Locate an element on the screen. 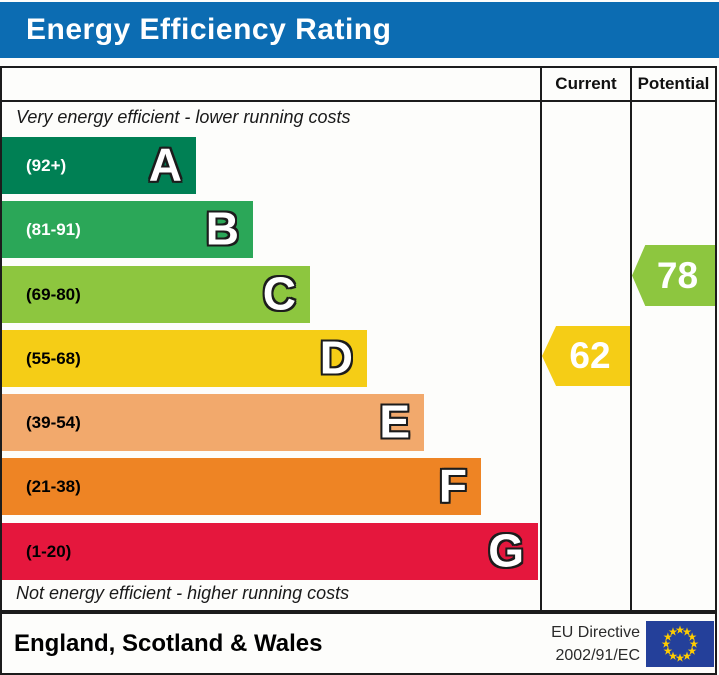  current-column-divider is located at coordinates (541, 339).